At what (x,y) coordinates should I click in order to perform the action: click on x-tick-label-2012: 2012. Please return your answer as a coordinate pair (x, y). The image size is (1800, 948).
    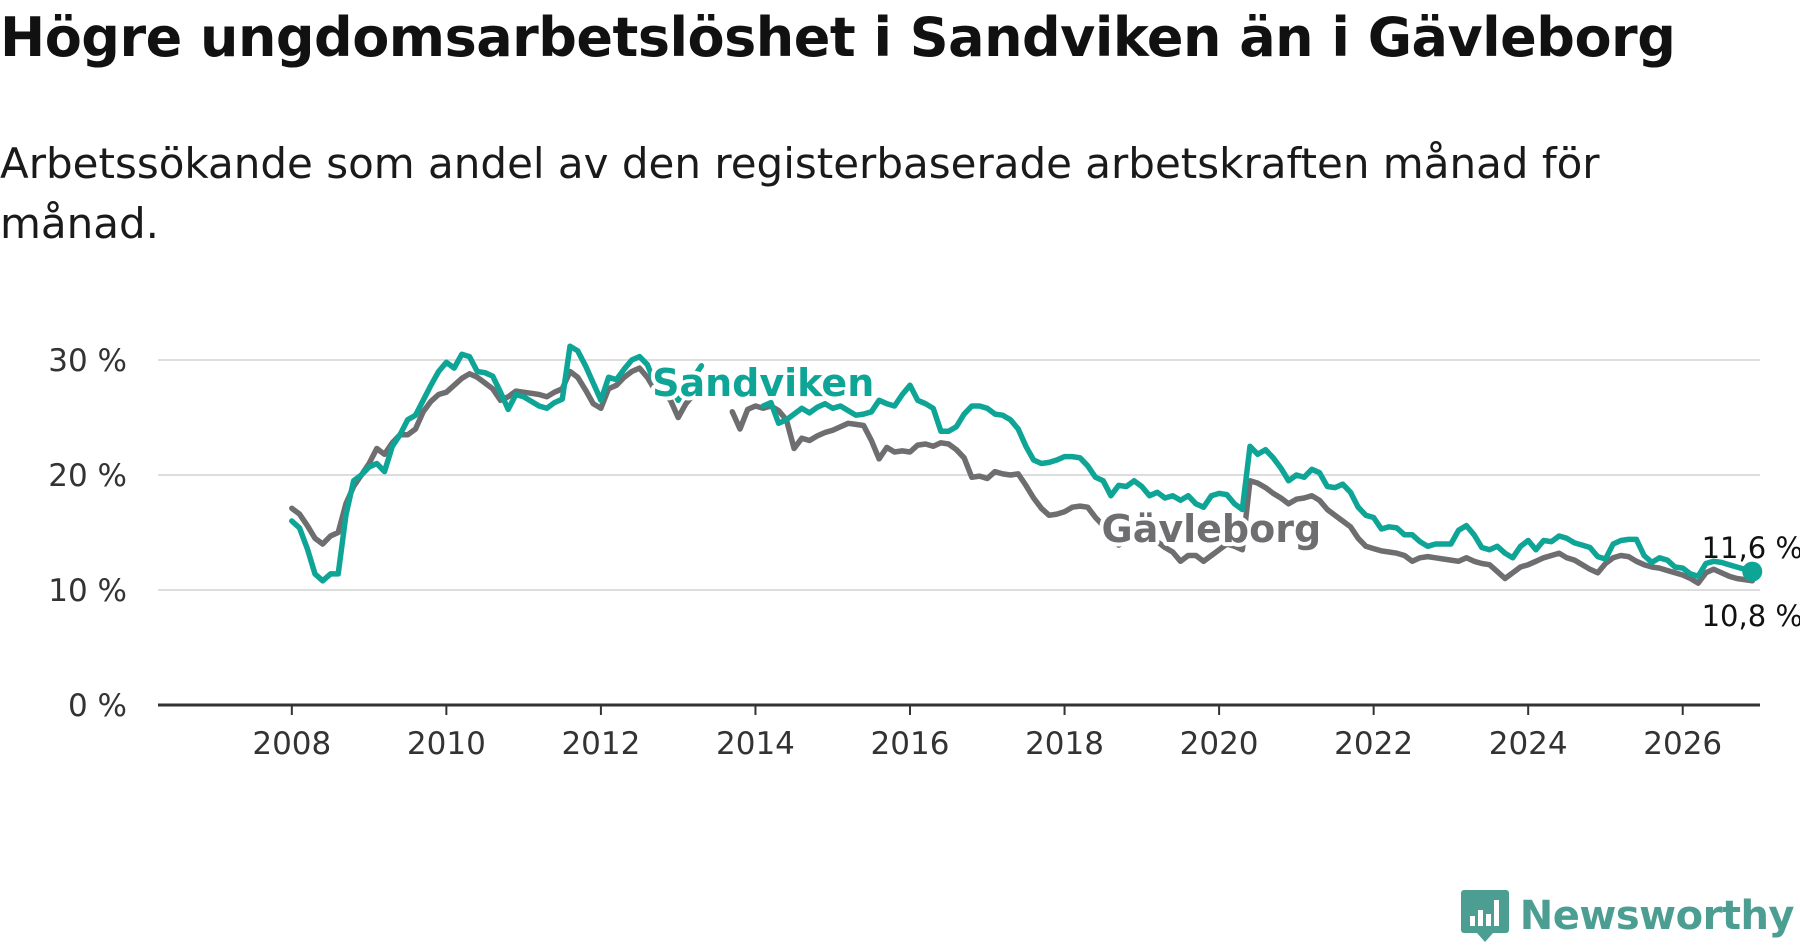
    Looking at the image, I should click on (600, 744).